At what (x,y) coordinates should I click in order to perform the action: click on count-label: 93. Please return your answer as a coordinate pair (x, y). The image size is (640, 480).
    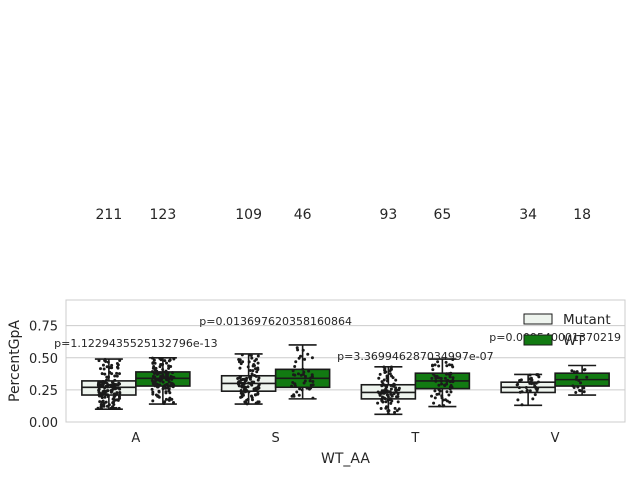
    Looking at the image, I should click on (388, 215).